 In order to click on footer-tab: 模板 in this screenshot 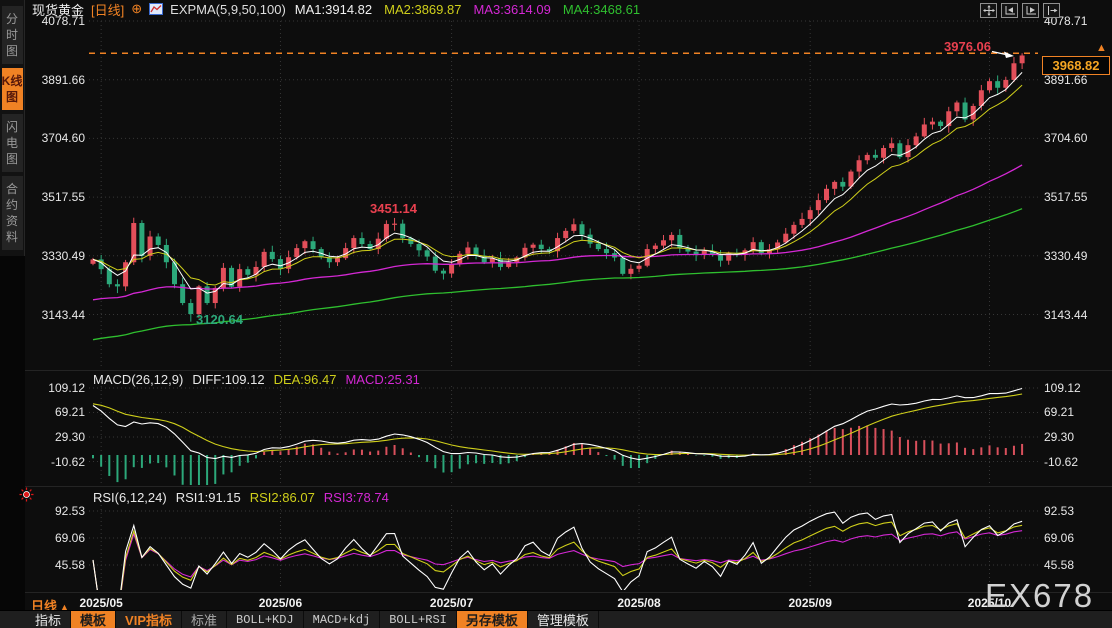, I will do `click(94, 619)`.